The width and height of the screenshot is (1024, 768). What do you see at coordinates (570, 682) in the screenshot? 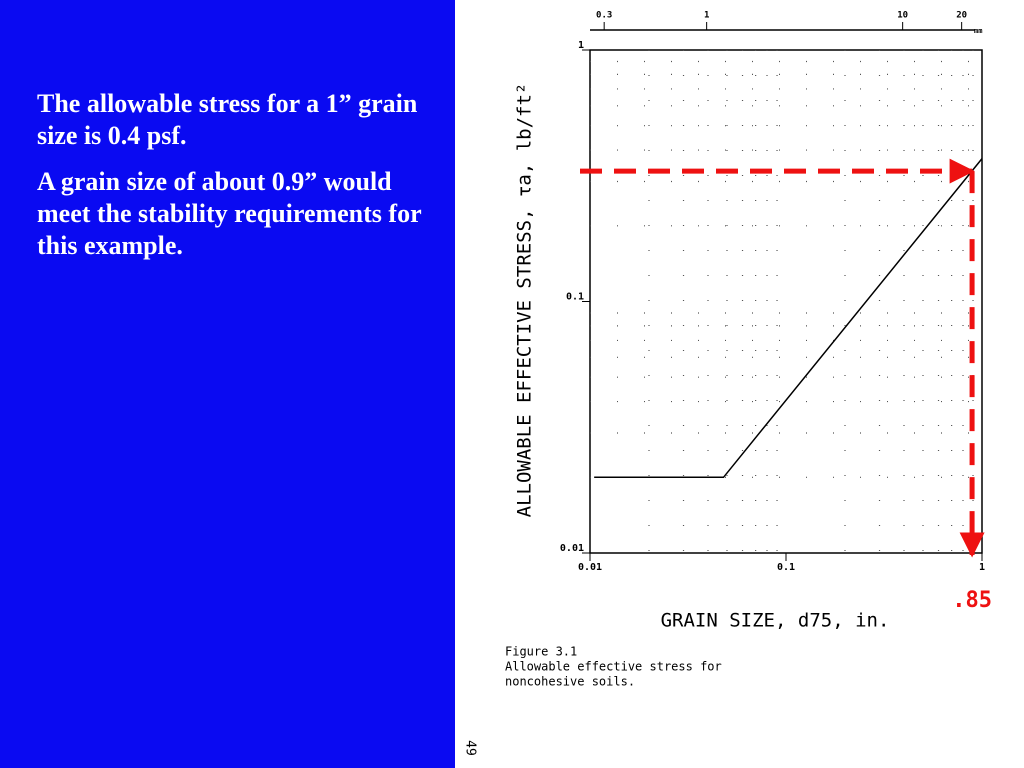
I see `caption: noncohesive soils.` at bounding box center [570, 682].